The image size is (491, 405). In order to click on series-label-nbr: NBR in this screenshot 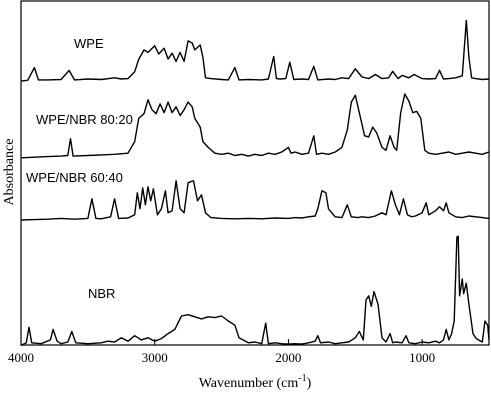, I will do `click(101, 293)`.